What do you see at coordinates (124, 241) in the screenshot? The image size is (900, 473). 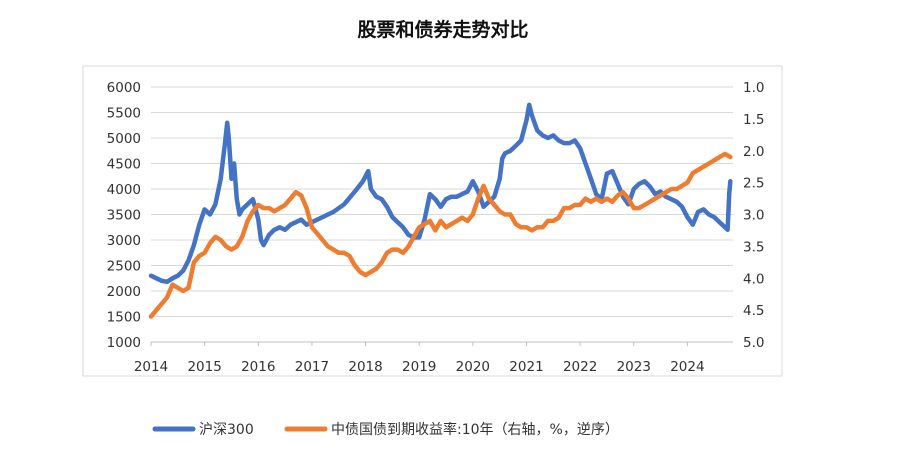 I see `y-left-tick-label: 3000` at bounding box center [124, 241].